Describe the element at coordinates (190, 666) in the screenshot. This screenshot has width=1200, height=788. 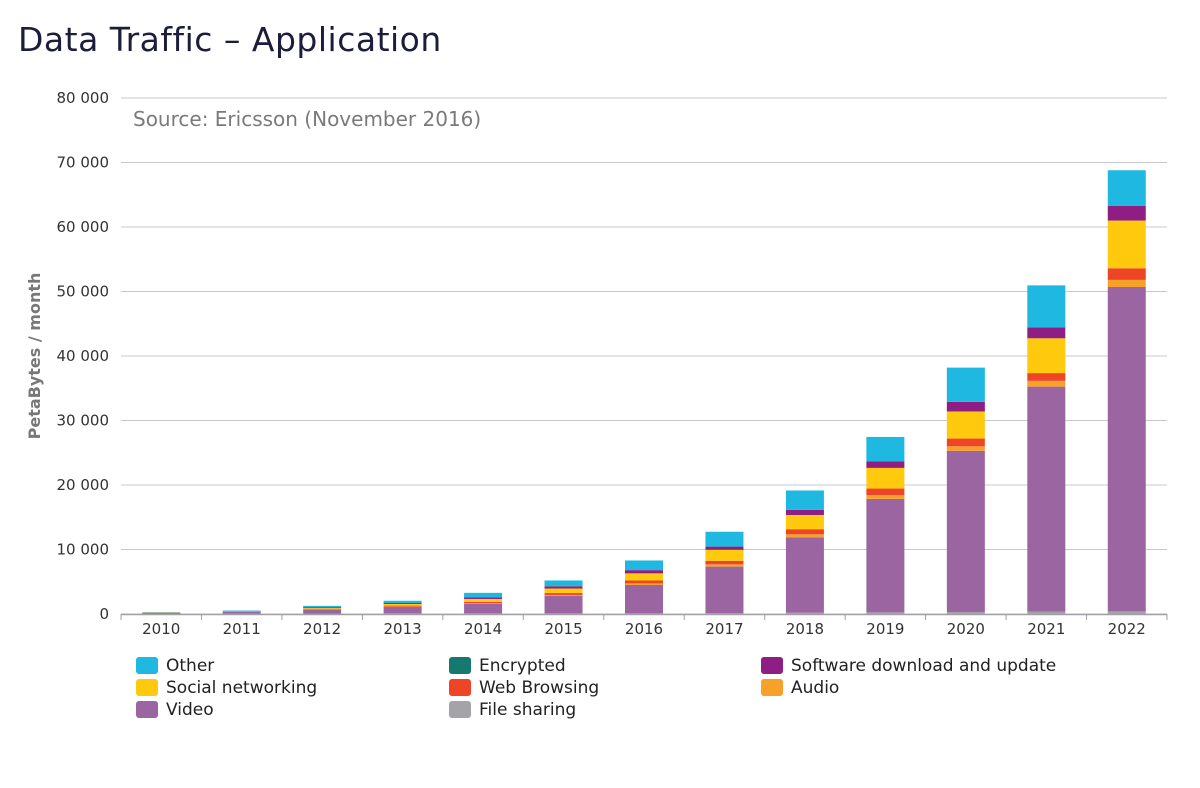
I see `legend-label: Other` at that location.